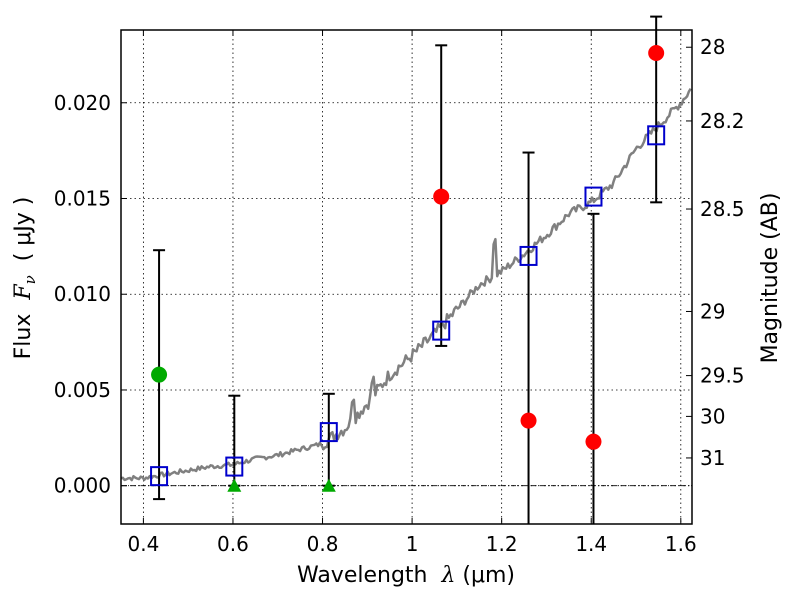  What do you see at coordinates (712, 458) in the screenshot?
I see `y2-tick-label: 31` at bounding box center [712, 458].